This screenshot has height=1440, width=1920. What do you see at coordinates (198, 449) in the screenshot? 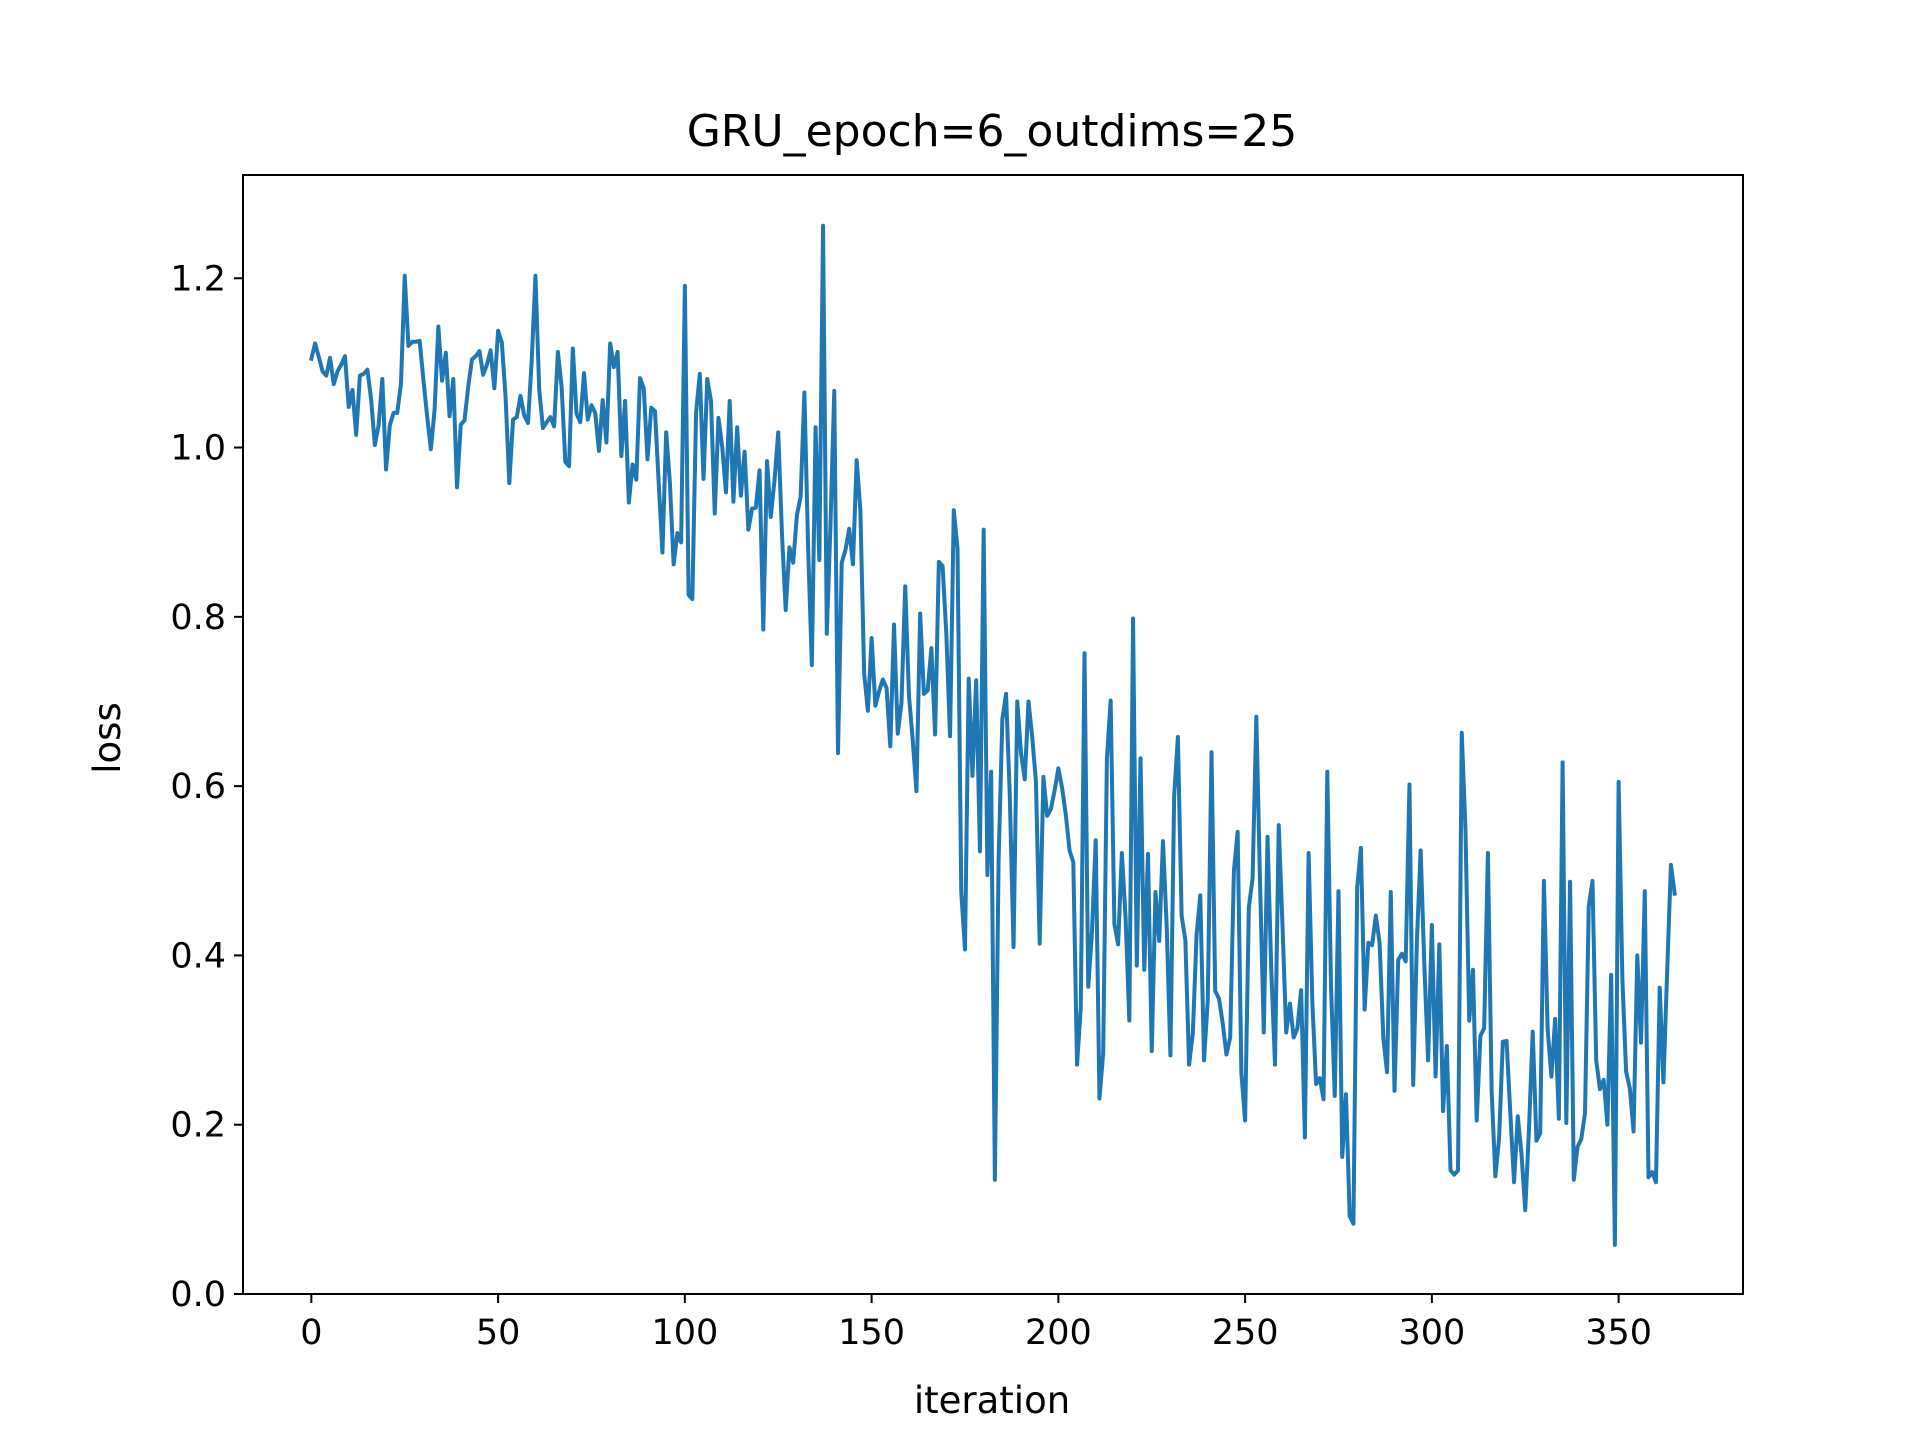
I see `y-tick-label: 1.0` at bounding box center [198, 449].